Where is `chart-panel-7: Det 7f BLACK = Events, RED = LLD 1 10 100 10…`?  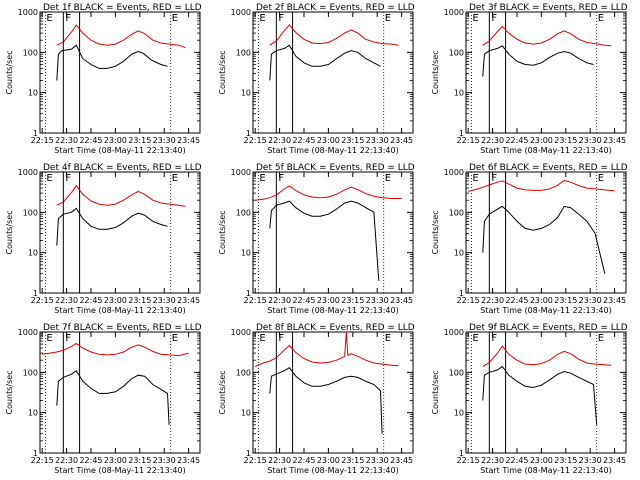
chart-panel-7: Det 7f BLACK = Events, RED = LLD 1 10 100 10… is located at coordinates (103, 399).